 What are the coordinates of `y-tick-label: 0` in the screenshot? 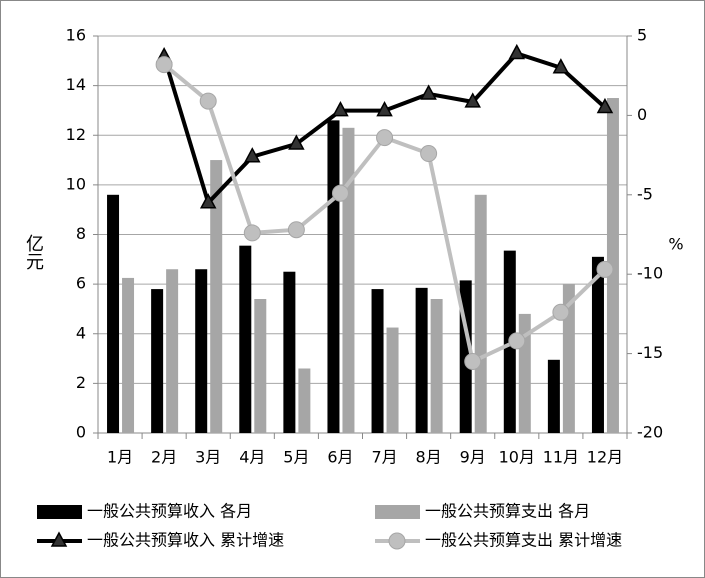 It's located at (81, 432).